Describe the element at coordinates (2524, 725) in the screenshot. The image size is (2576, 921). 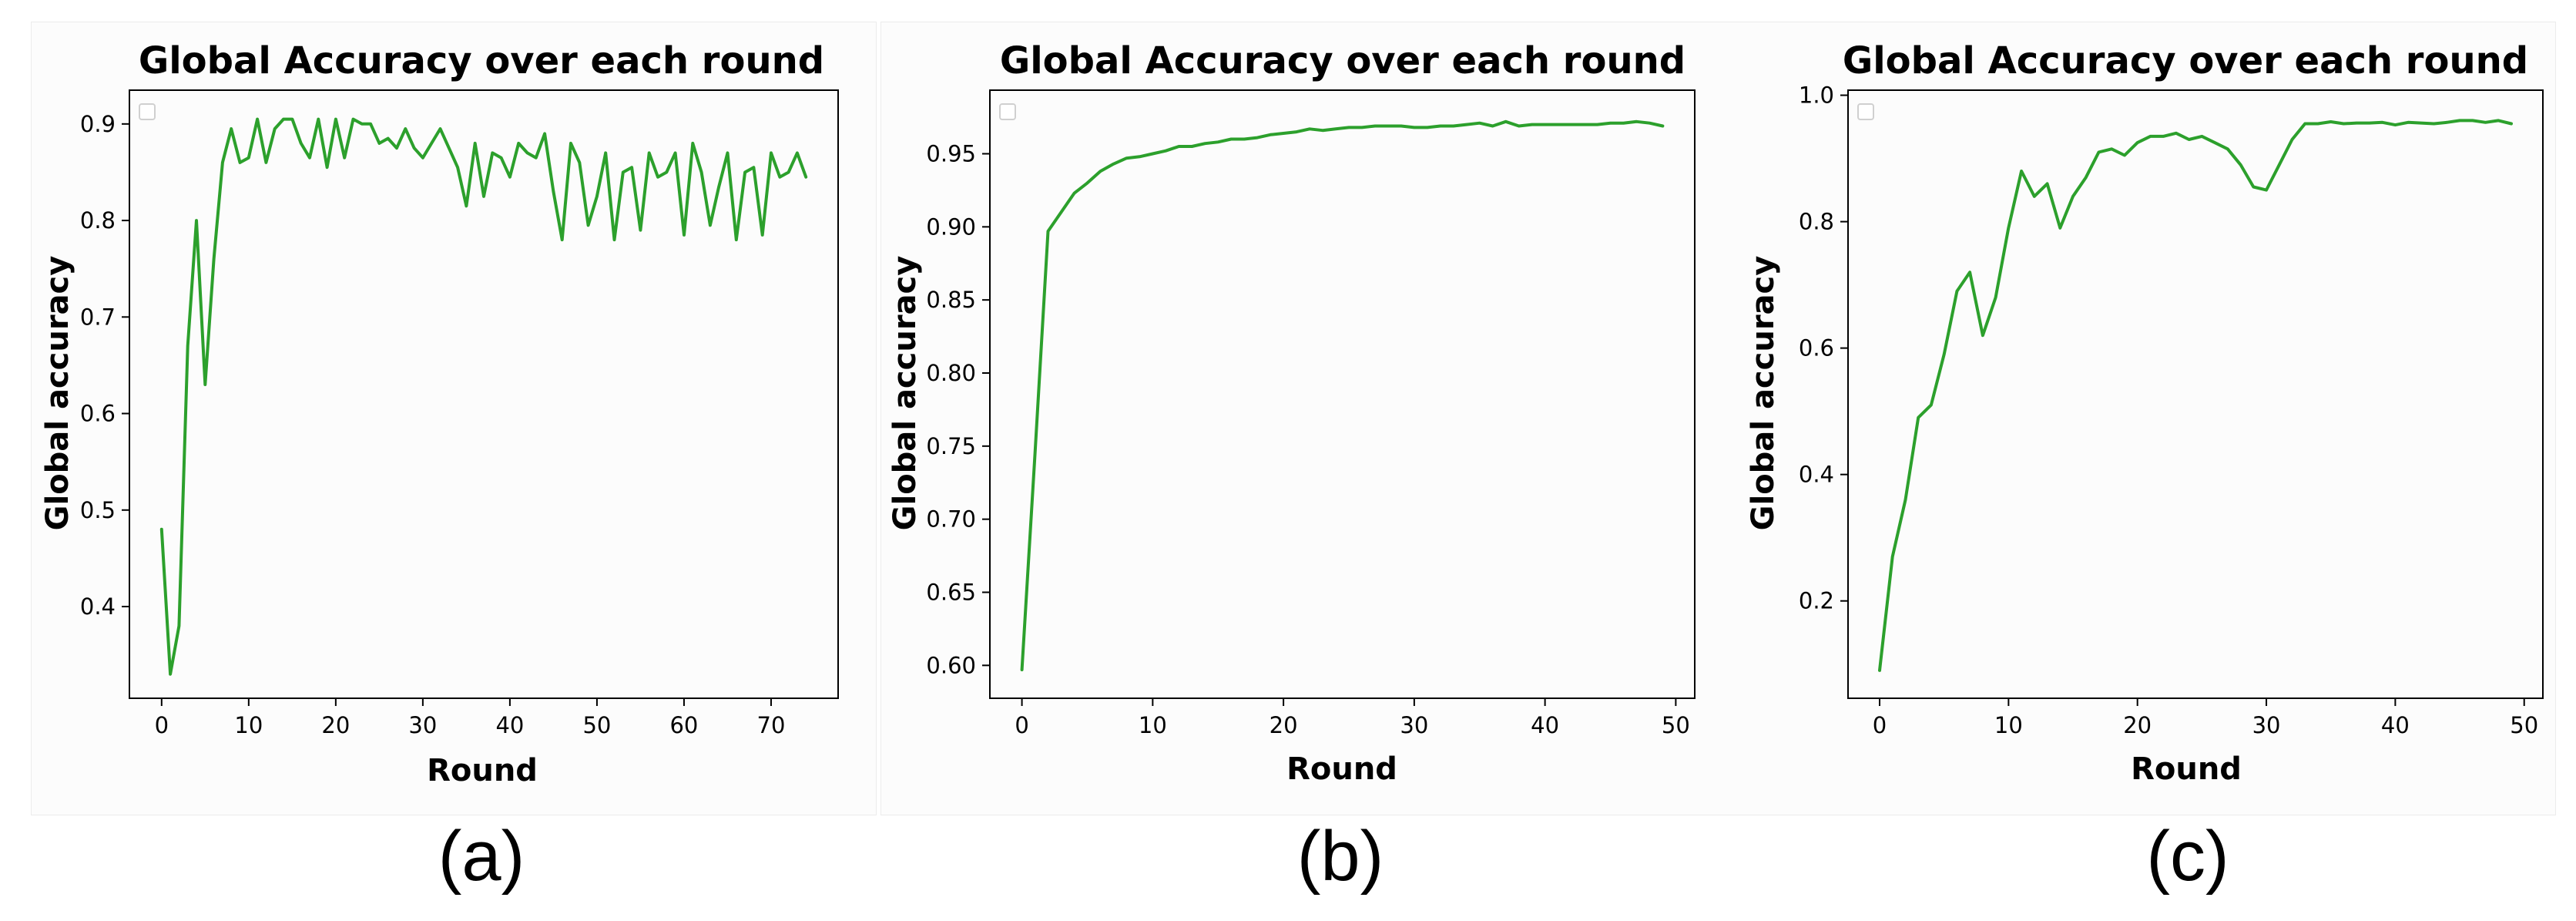
I see `chart-c-xtick-label: 50` at that location.